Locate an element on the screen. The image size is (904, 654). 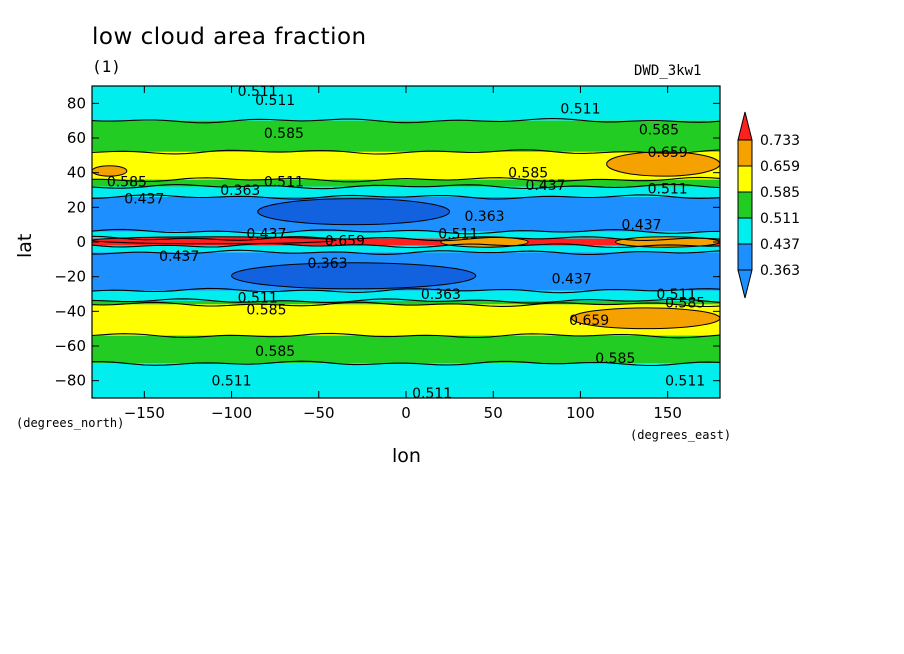
y-tick-label-6: 40 is located at coordinates (76, 173).